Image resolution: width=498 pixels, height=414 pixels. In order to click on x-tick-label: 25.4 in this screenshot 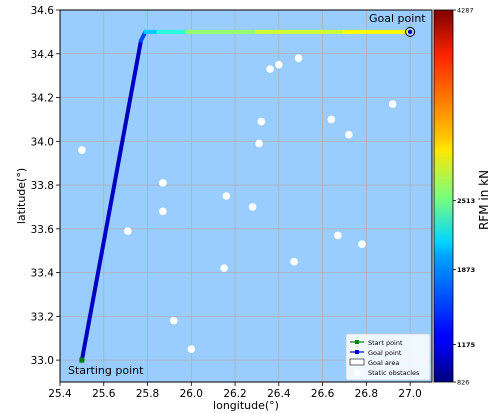, I will do `click(60, 394)`.